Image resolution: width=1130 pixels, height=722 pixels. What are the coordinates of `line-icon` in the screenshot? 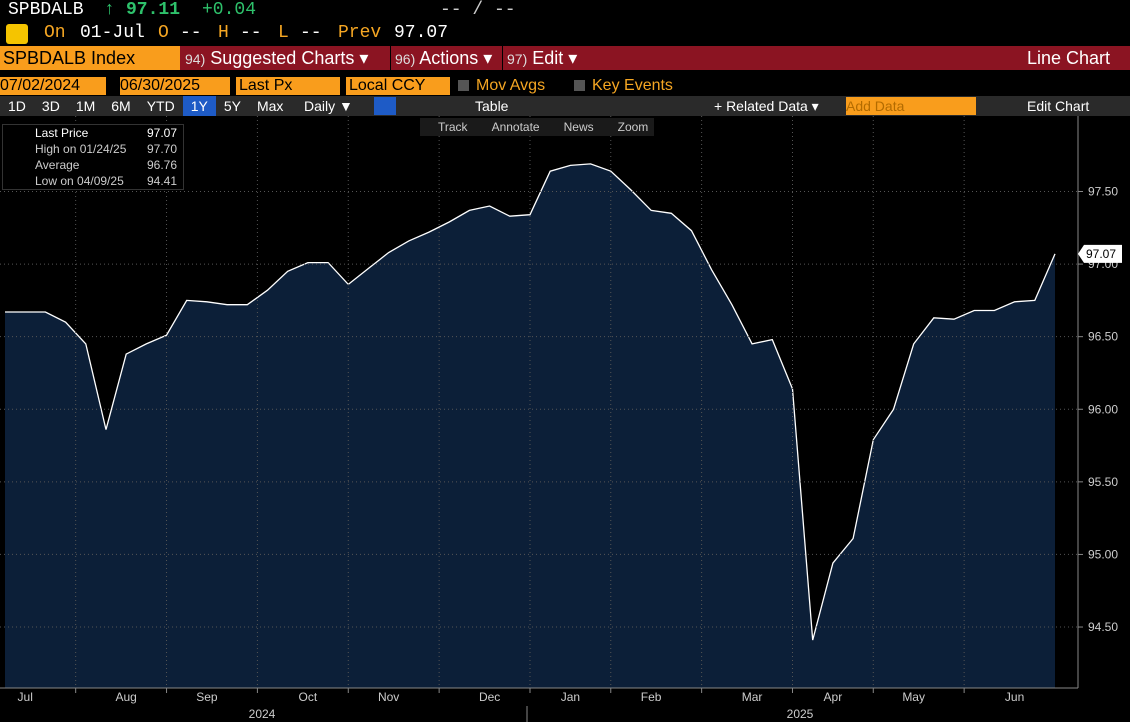 It's located at (385, 106).